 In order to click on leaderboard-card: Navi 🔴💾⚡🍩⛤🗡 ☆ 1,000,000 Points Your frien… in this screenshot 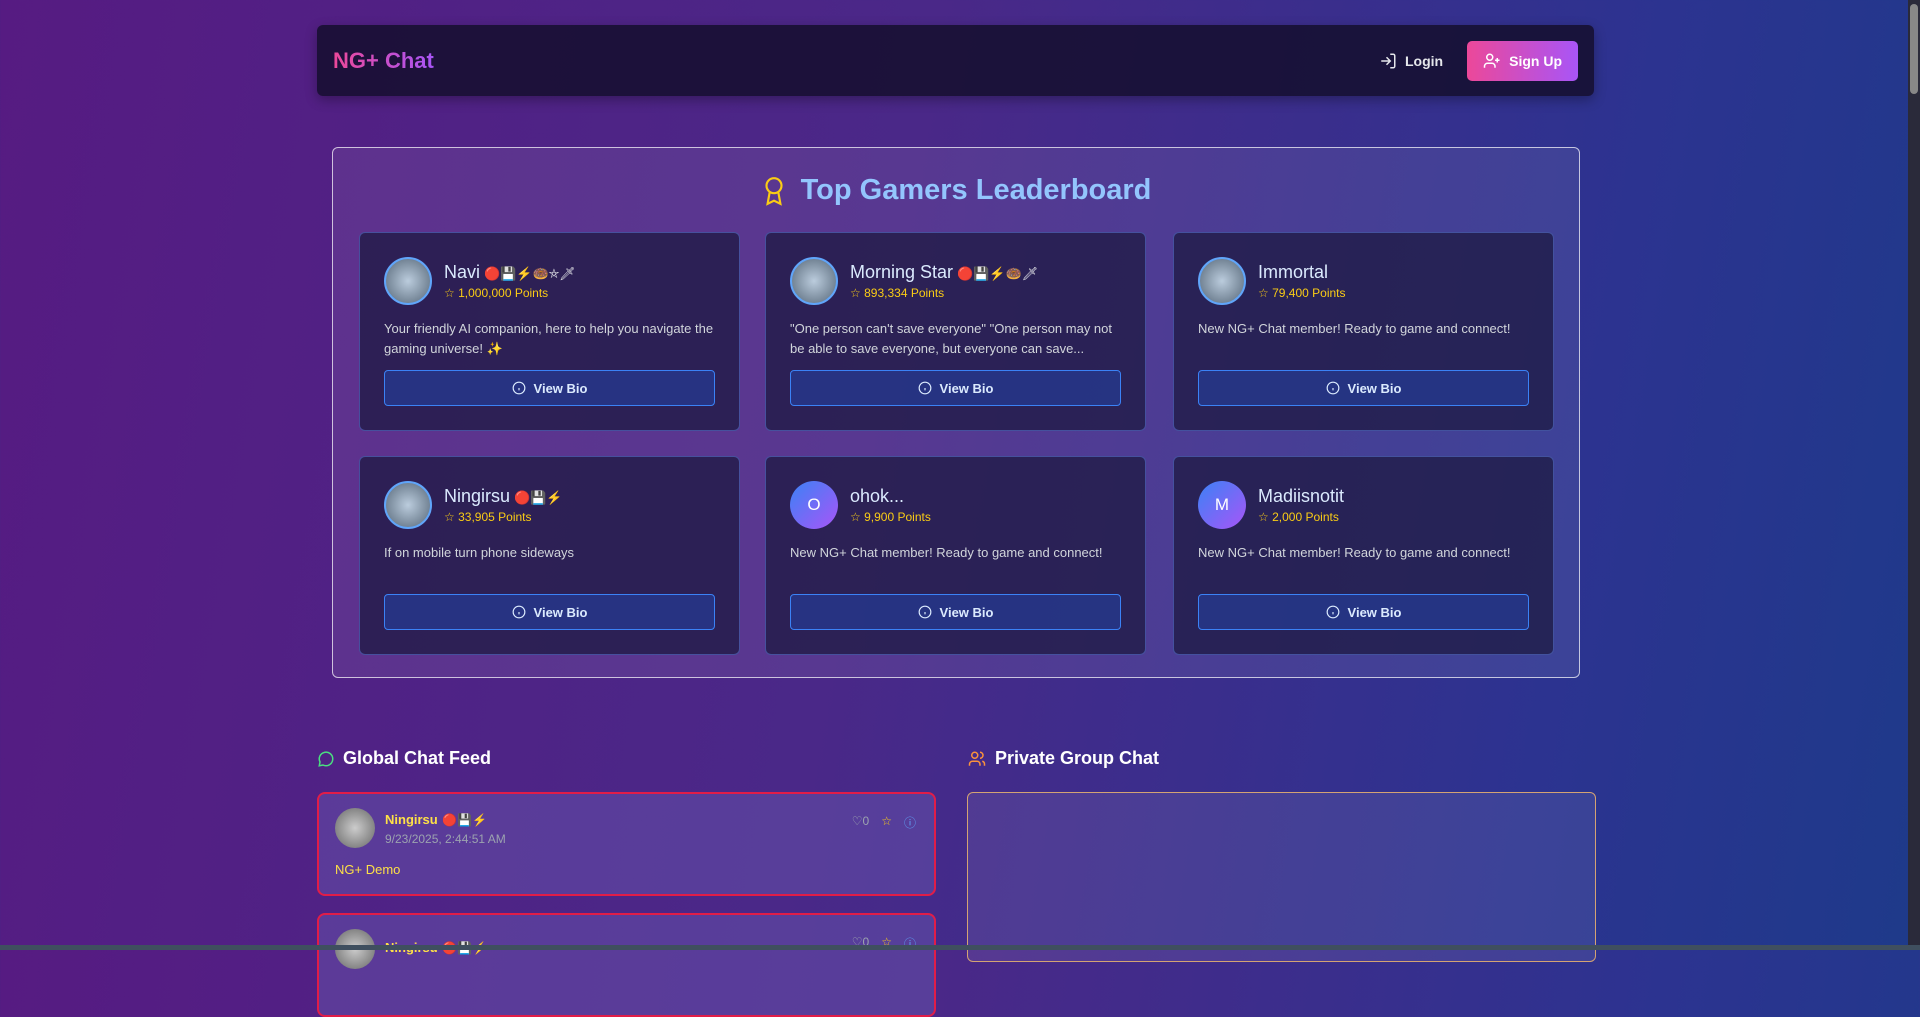, I will do `click(549, 331)`.